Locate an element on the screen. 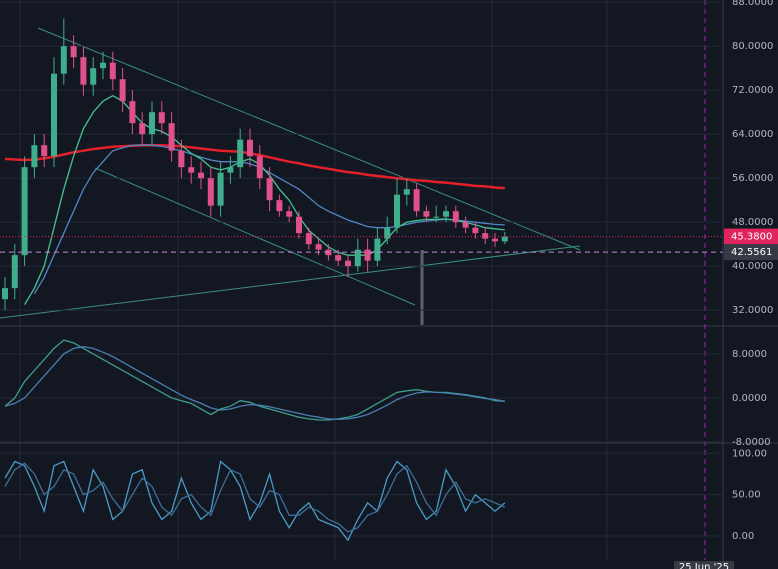 This screenshot has height=569, width=778. y-tick-label: 50.00 is located at coordinates (746, 495).